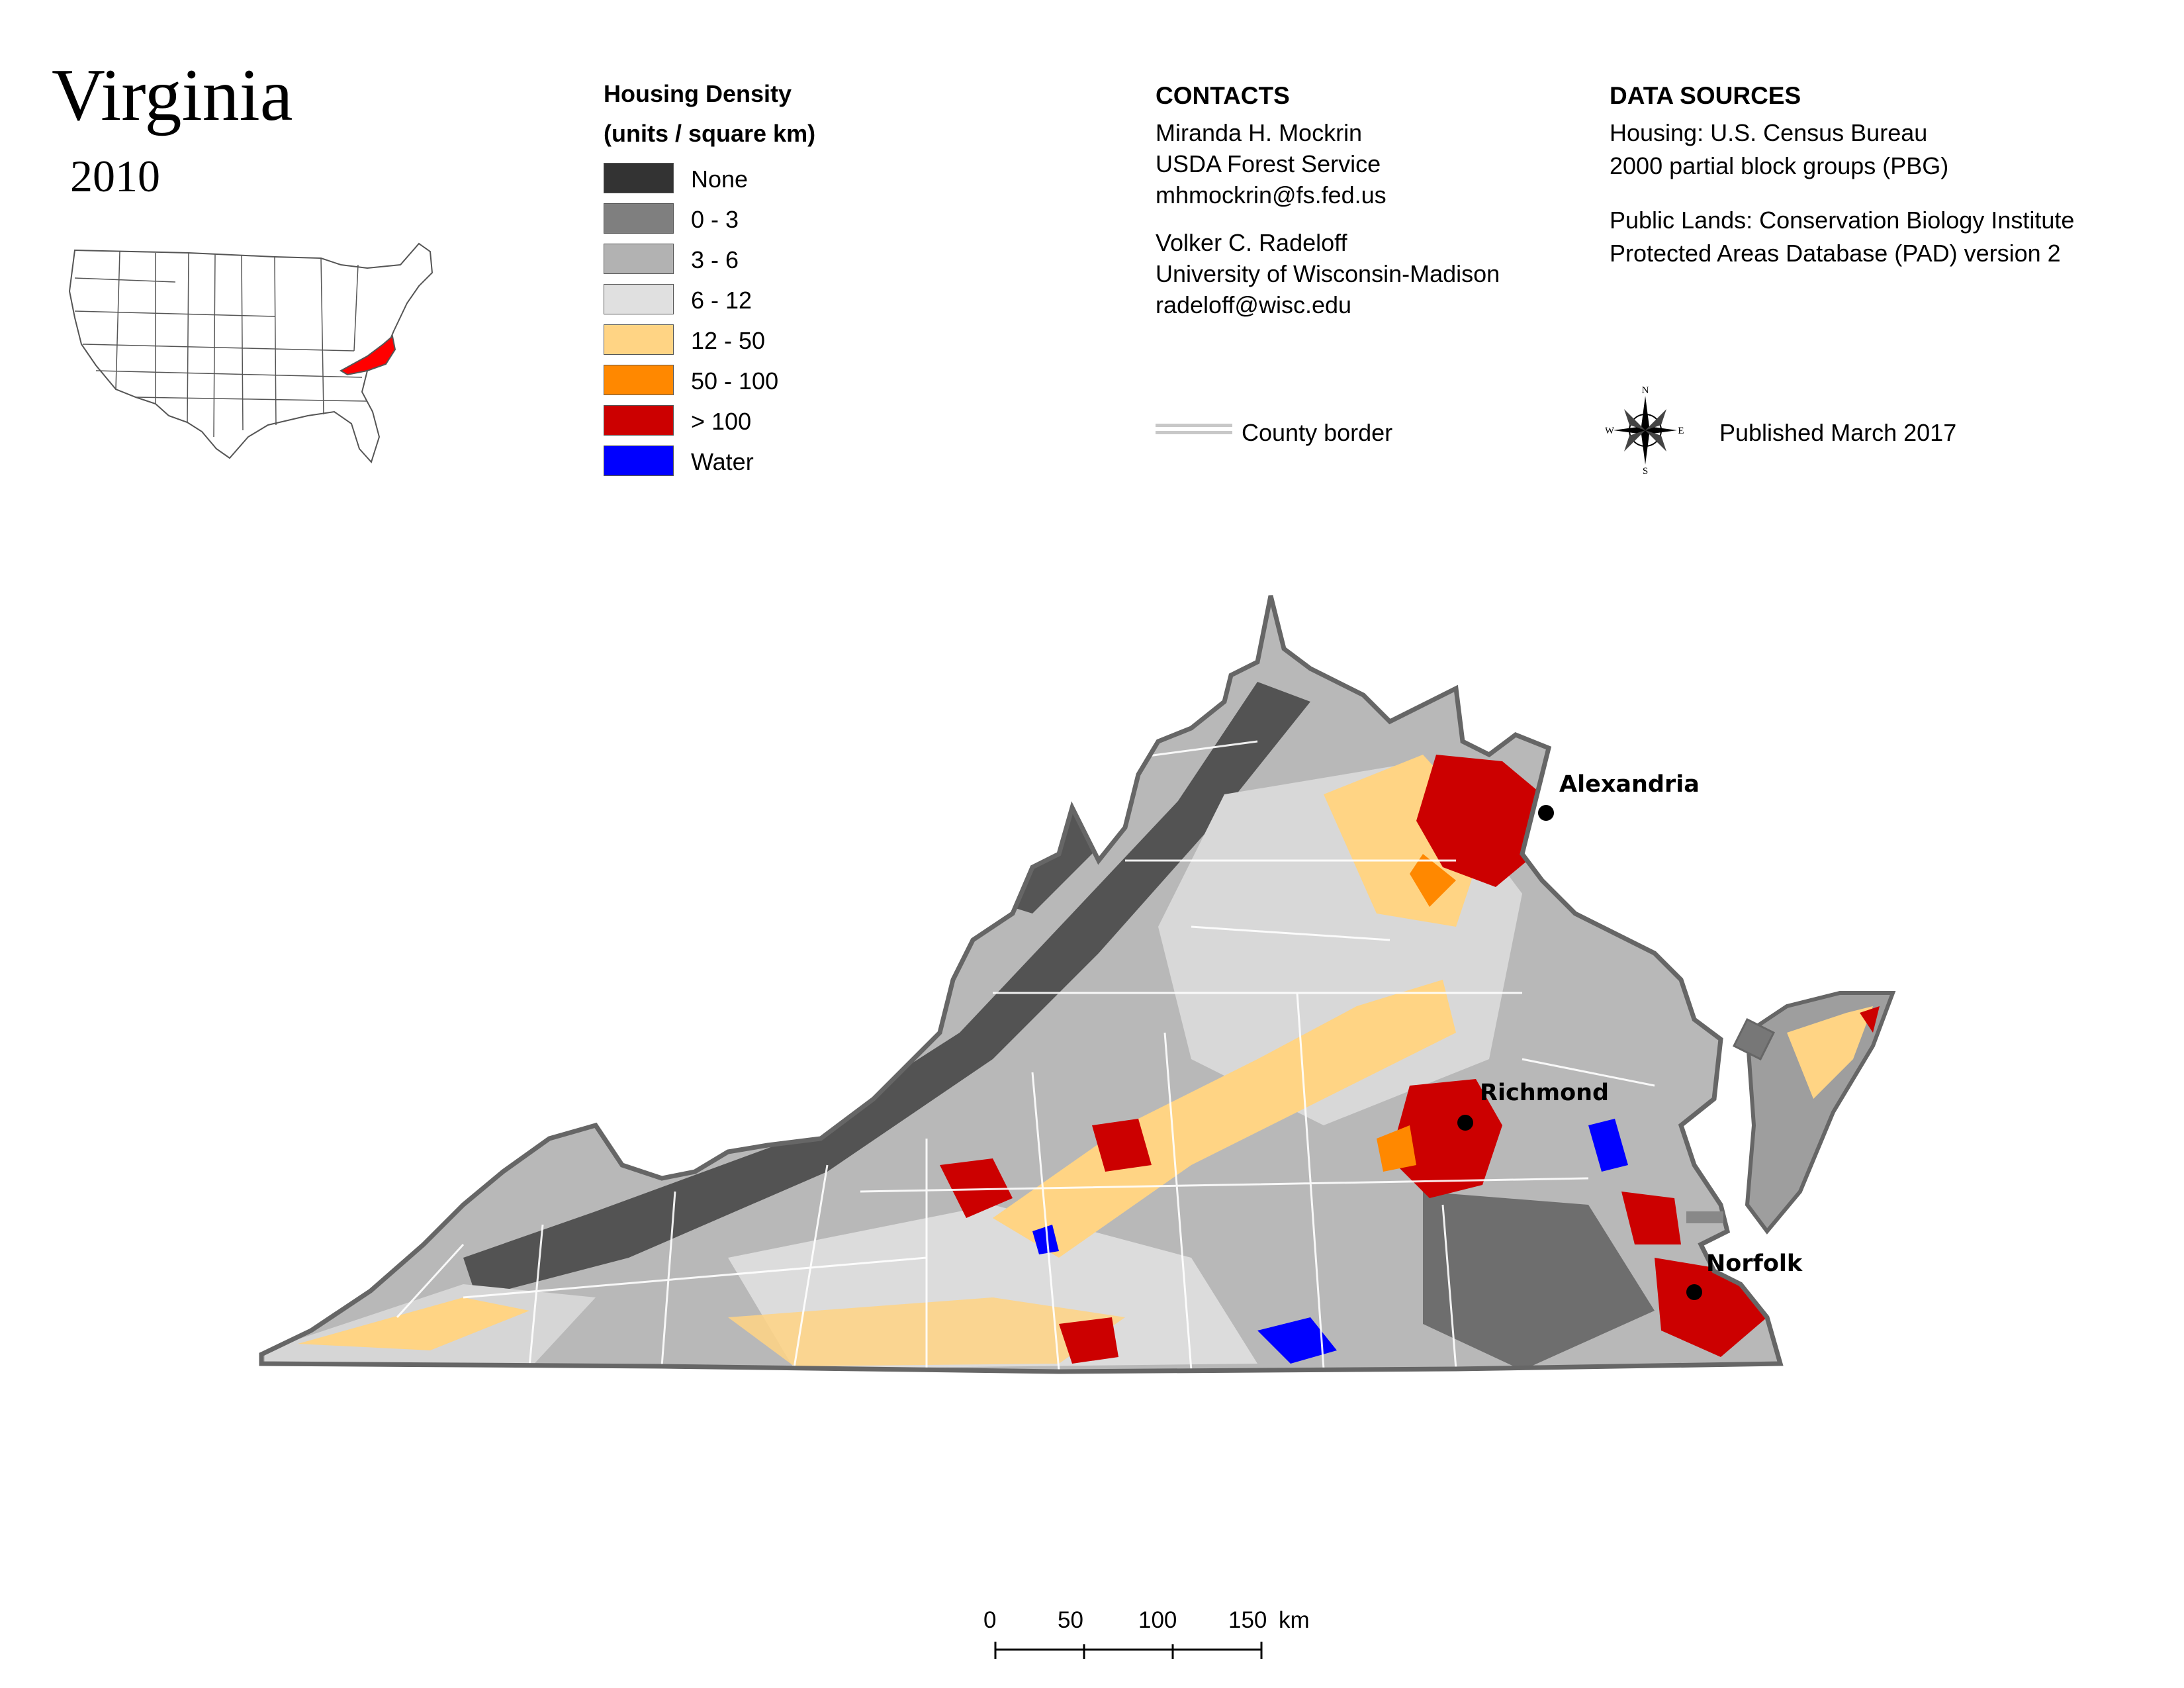 This screenshot has height=1688, width=2184. Describe the element at coordinates (735, 381) in the screenshot. I see `legend-label: 50 - 100` at that location.